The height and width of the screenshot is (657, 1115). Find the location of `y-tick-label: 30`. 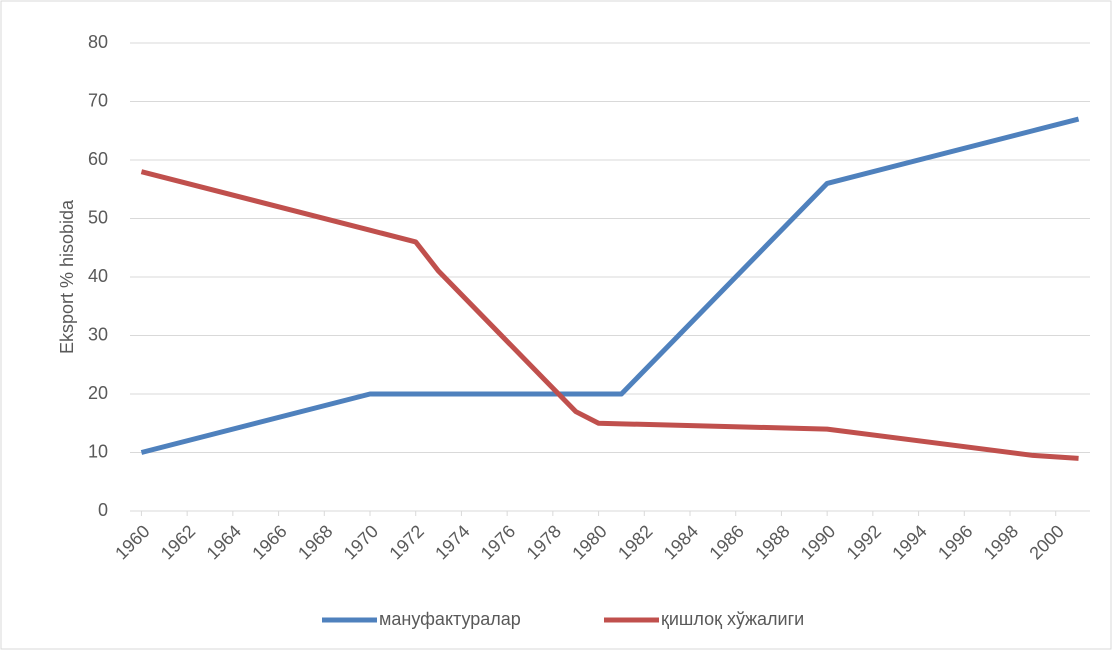

y-tick-label: 30 is located at coordinates (98, 334).